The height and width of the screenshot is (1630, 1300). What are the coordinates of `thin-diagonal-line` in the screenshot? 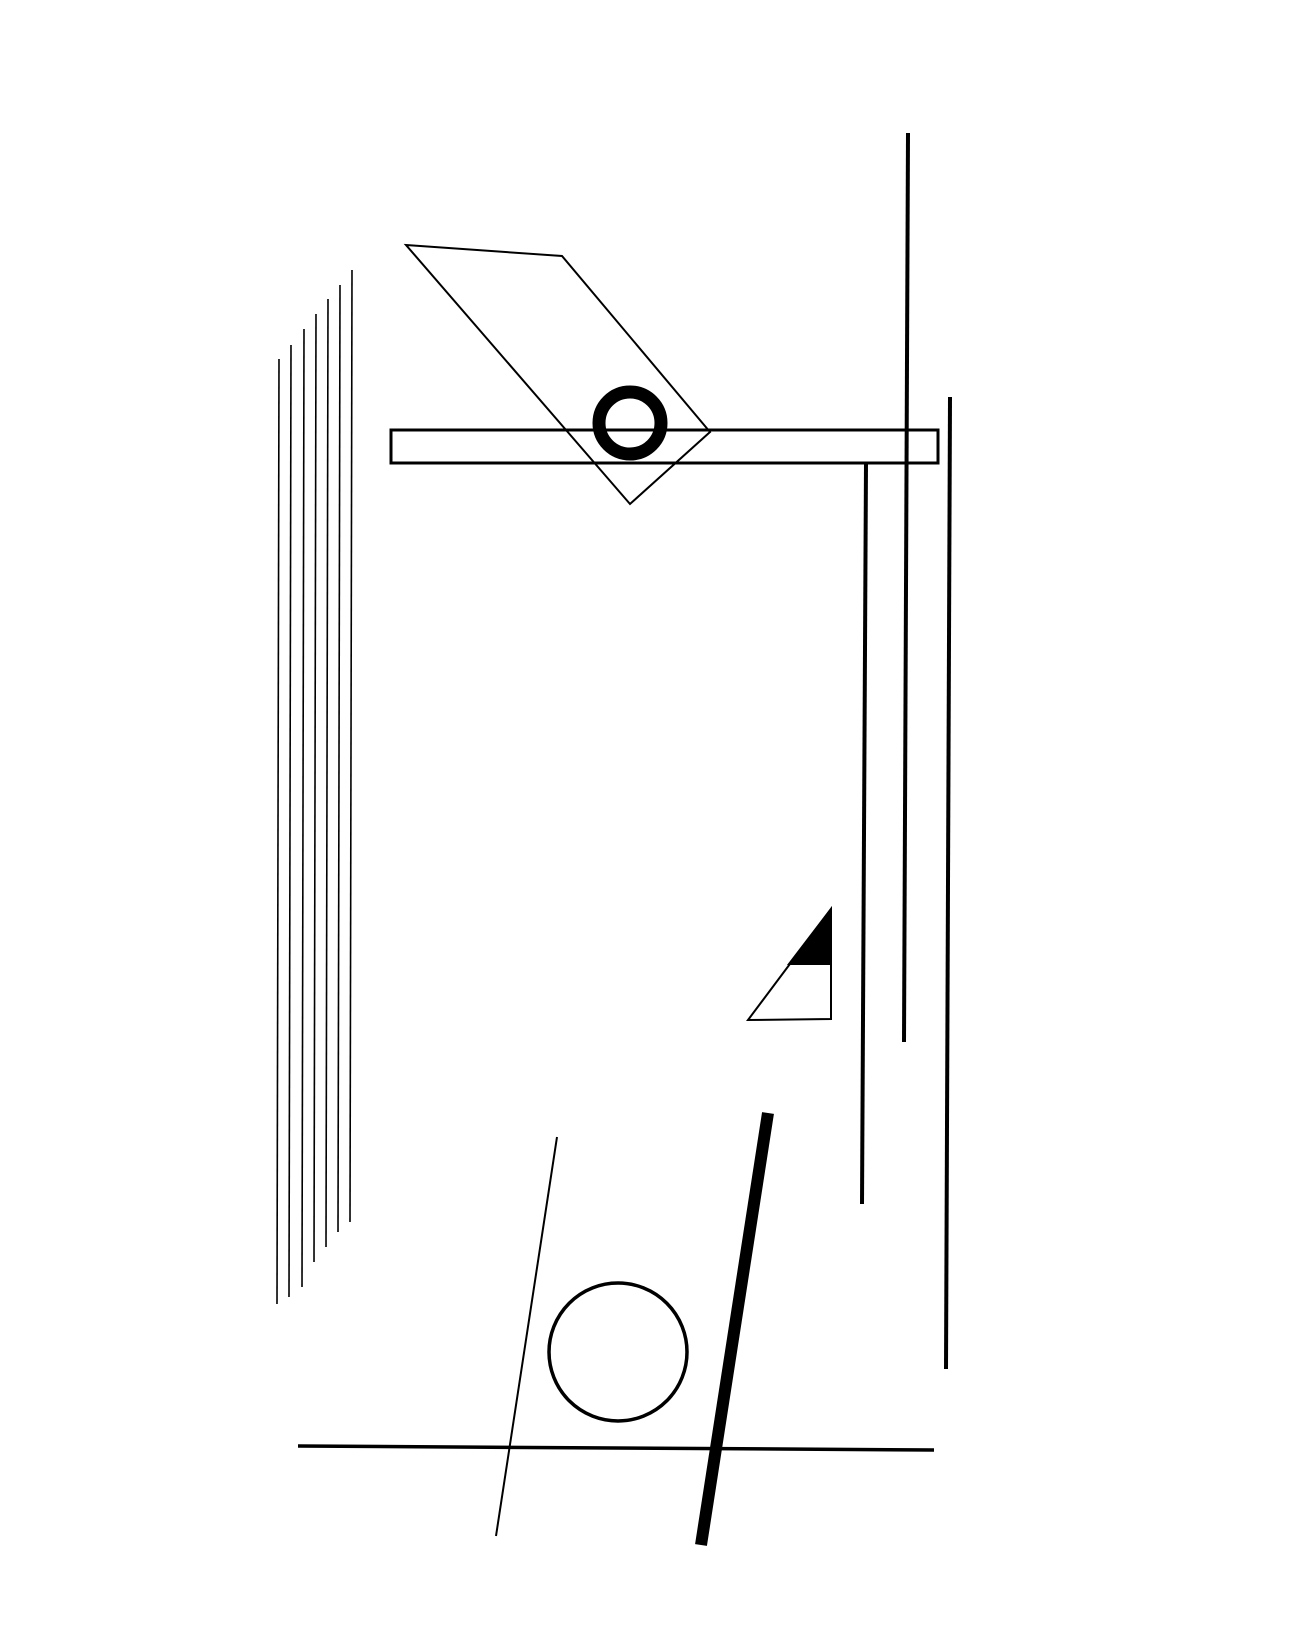 It's located at (526, 1336).